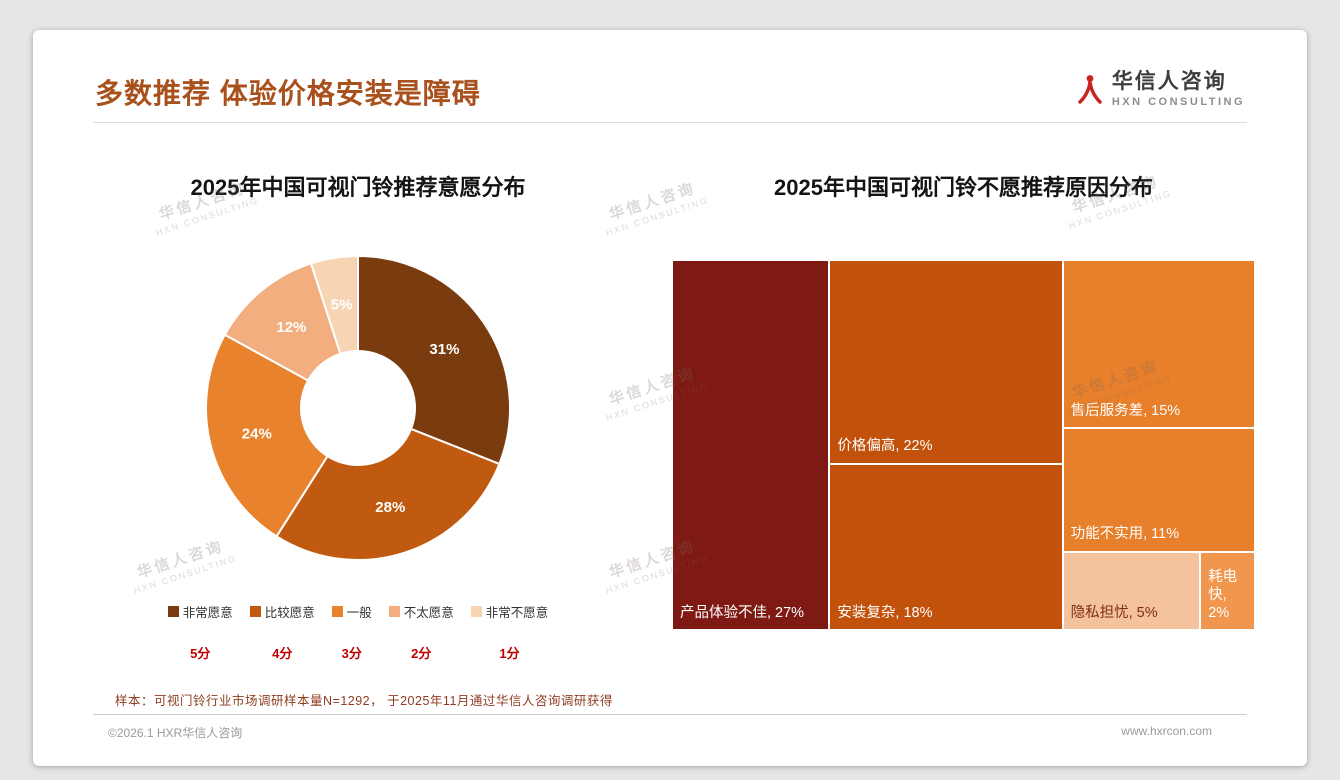 The image size is (1340, 780). I want to click on treemap-block-1: 价格偏高, 22%, so click(946, 362).